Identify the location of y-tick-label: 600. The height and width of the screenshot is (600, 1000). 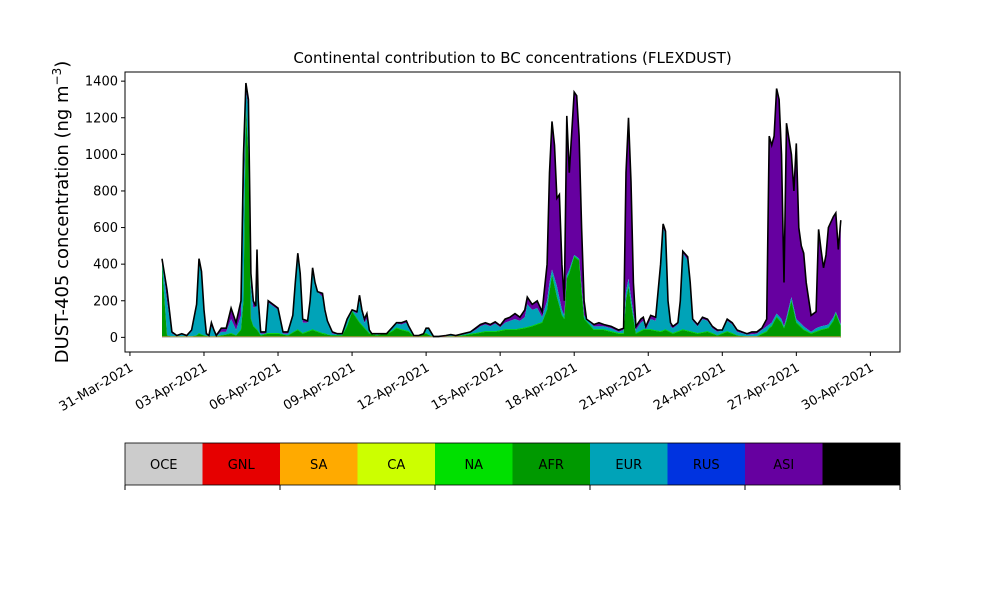
(105, 228).